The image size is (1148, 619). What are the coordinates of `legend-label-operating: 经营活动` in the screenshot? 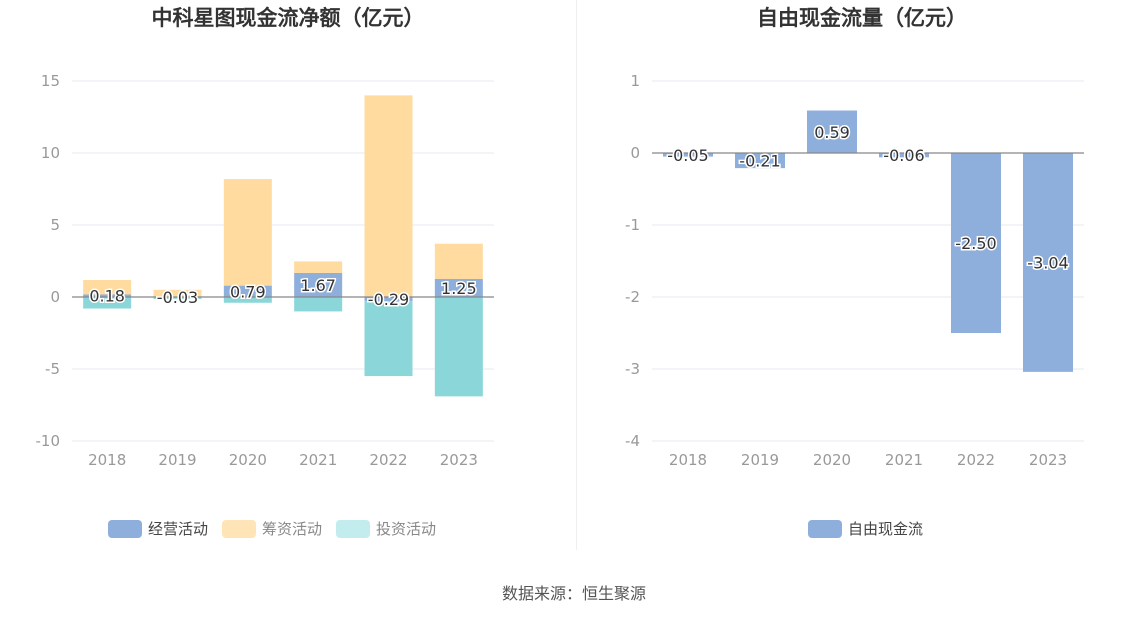 It's located at (178, 529).